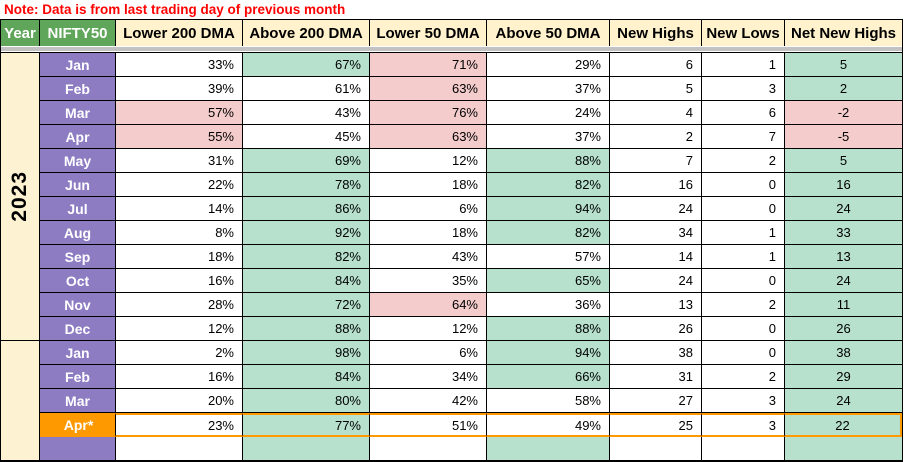 The image size is (911, 462). I want to click on data-cell: 67%, so click(306, 65).